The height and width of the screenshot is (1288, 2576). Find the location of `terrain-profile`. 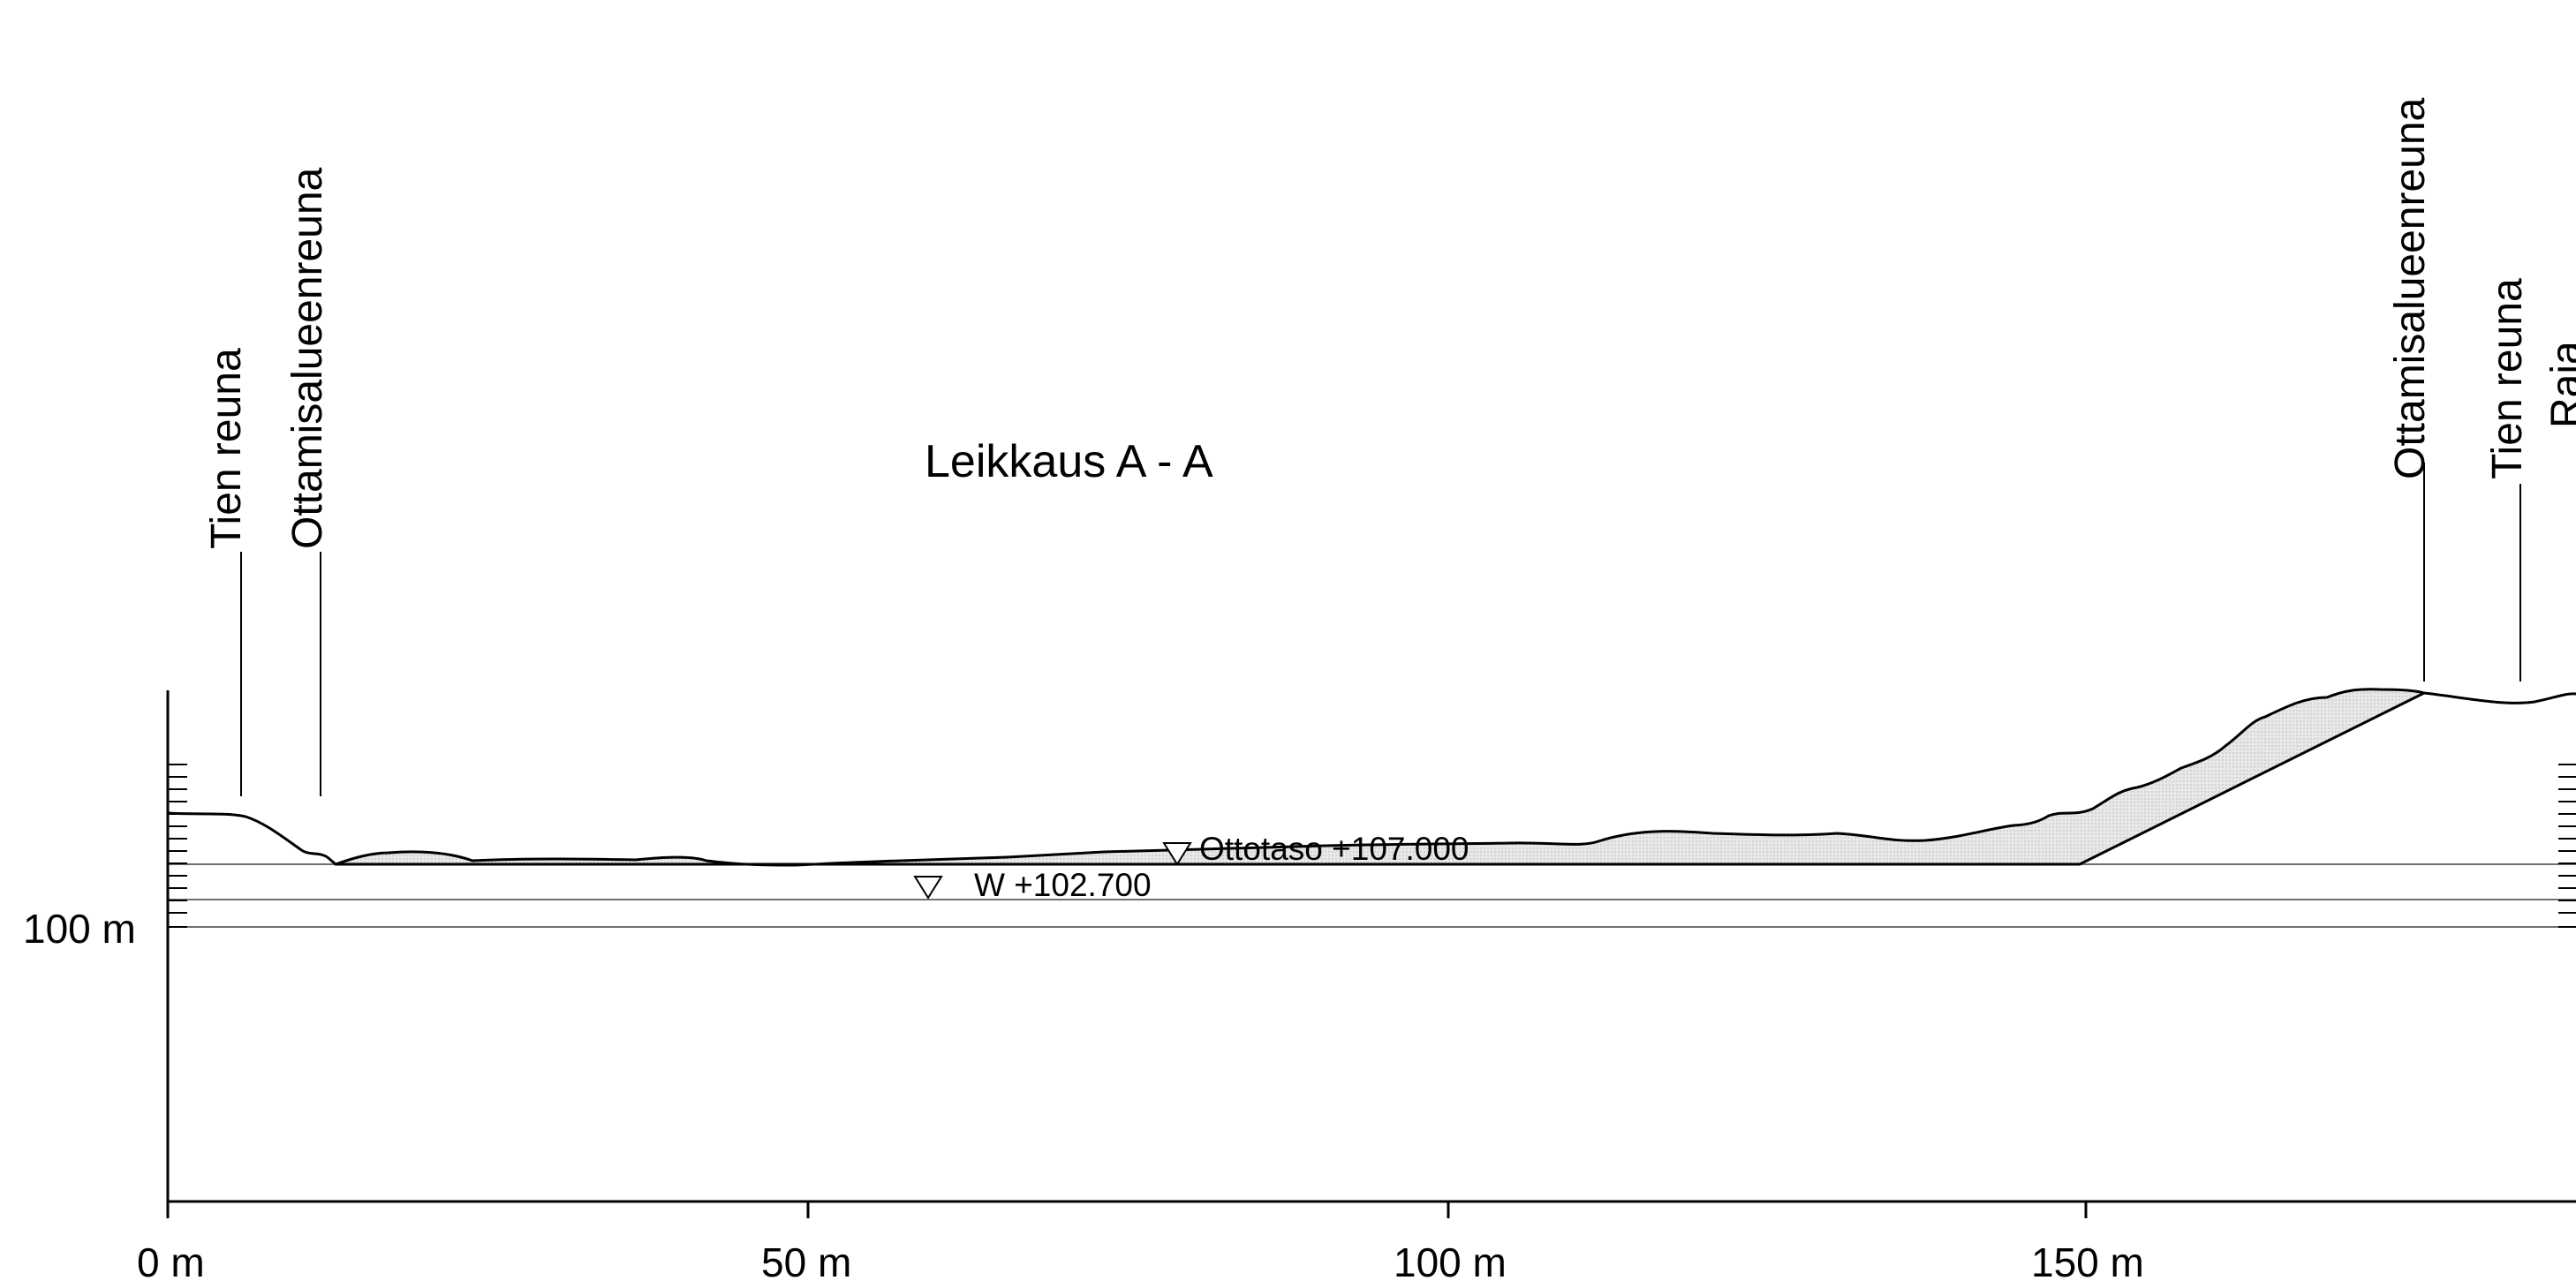

terrain-profile is located at coordinates (1371, 778).